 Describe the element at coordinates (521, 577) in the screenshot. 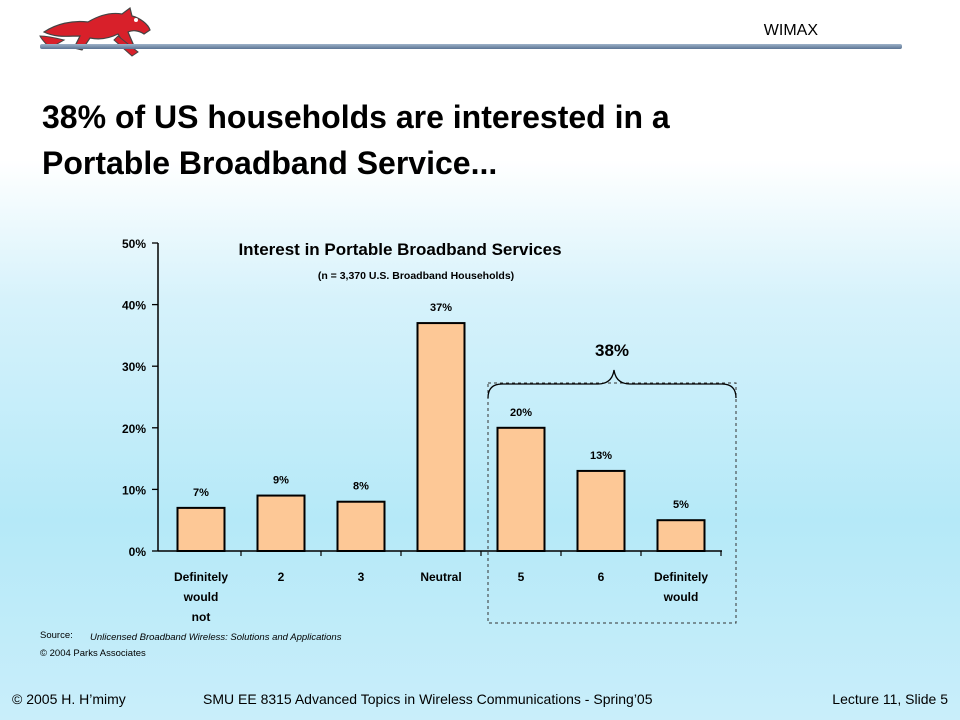

I see `x-category-label: 5` at that location.